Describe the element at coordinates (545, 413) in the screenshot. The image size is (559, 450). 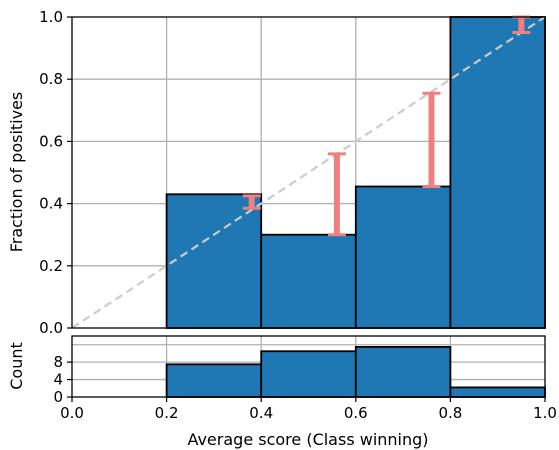
I see `x-tick-label: 1.0` at that location.